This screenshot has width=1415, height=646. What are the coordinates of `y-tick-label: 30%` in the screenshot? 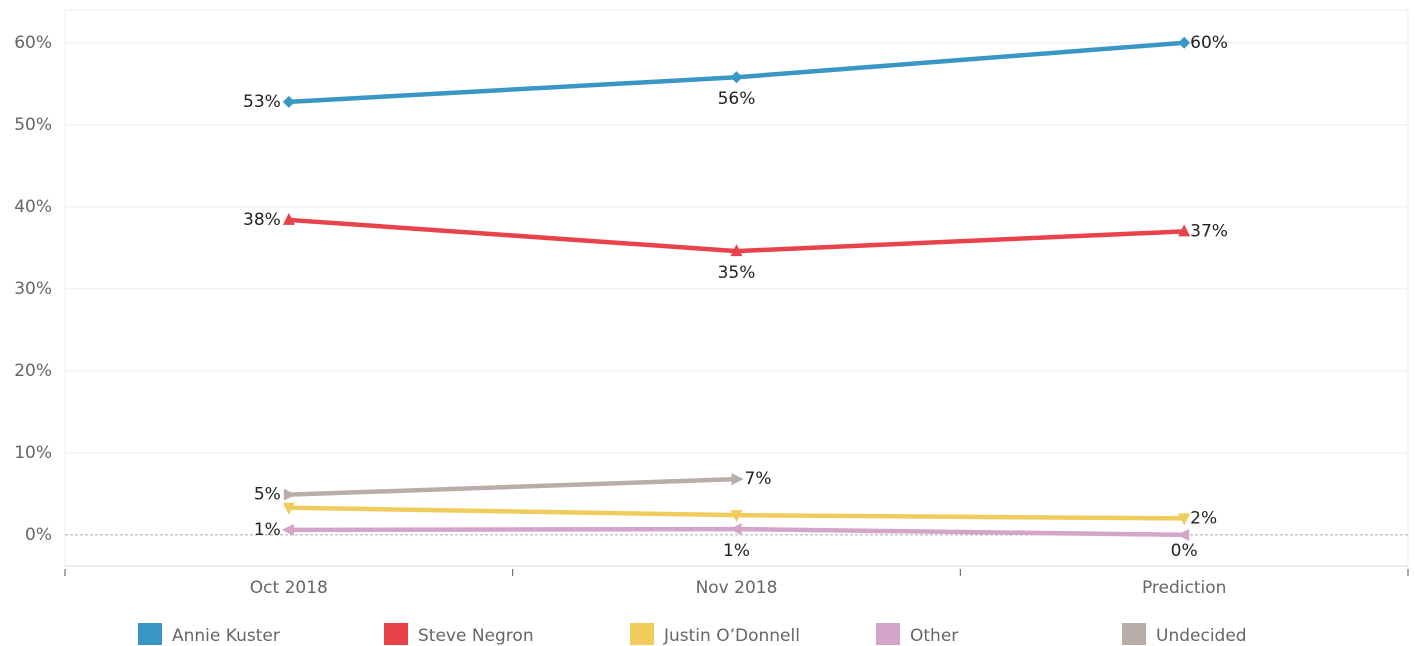 It's located at (33, 289).